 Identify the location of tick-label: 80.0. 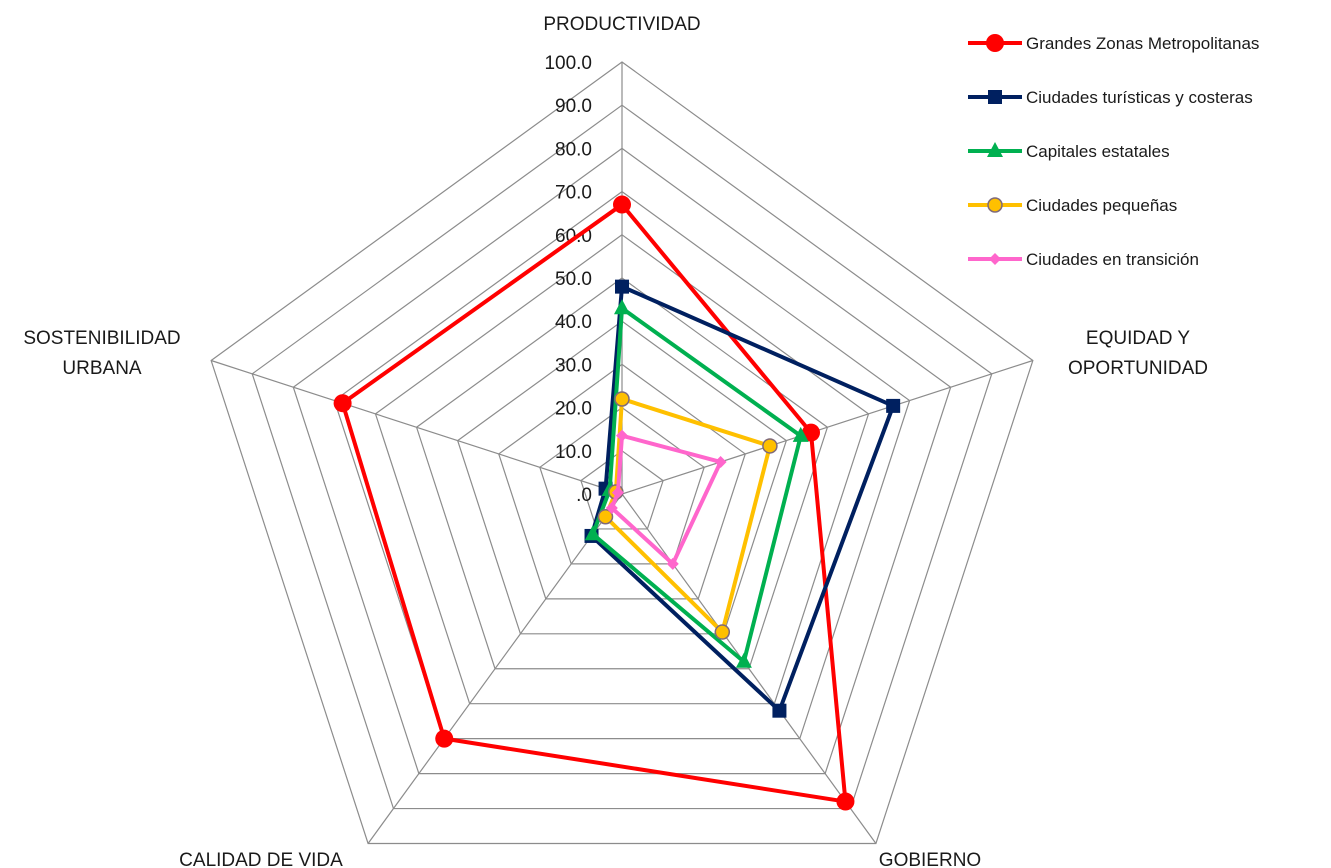
(573, 149).